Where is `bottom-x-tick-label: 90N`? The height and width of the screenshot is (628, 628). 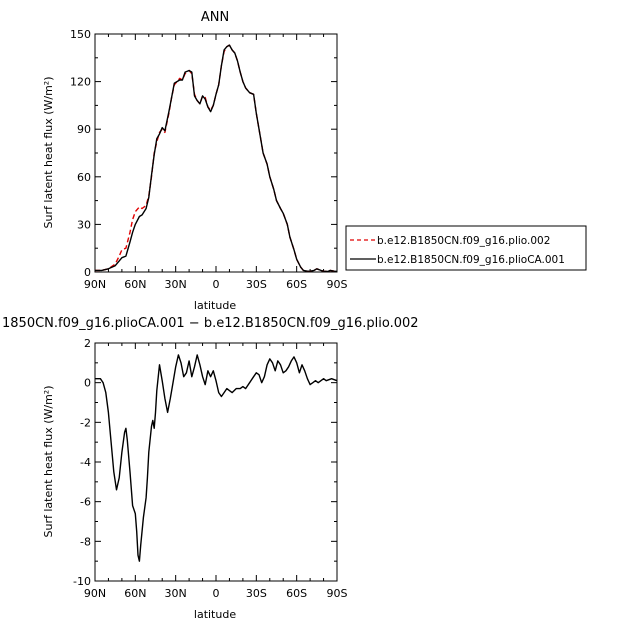 bottom-x-tick-label: 90N is located at coordinates (95, 593).